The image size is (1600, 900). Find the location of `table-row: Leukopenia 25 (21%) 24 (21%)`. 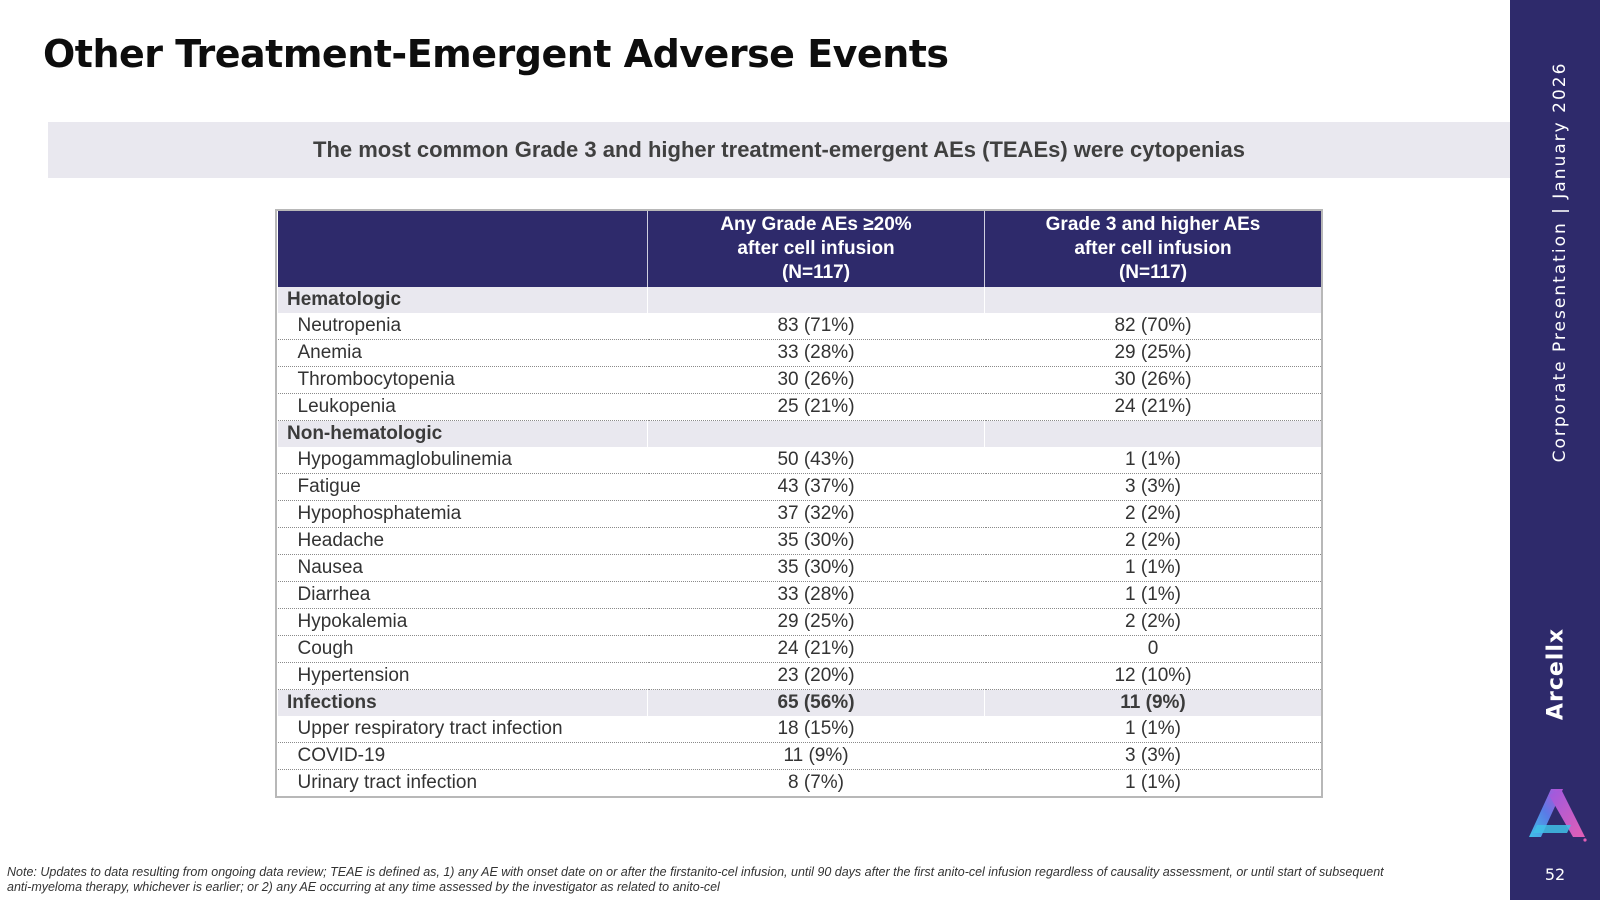

table-row: Leukopenia 25 (21%) 24 (21%) is located at coordinates (799, 407).